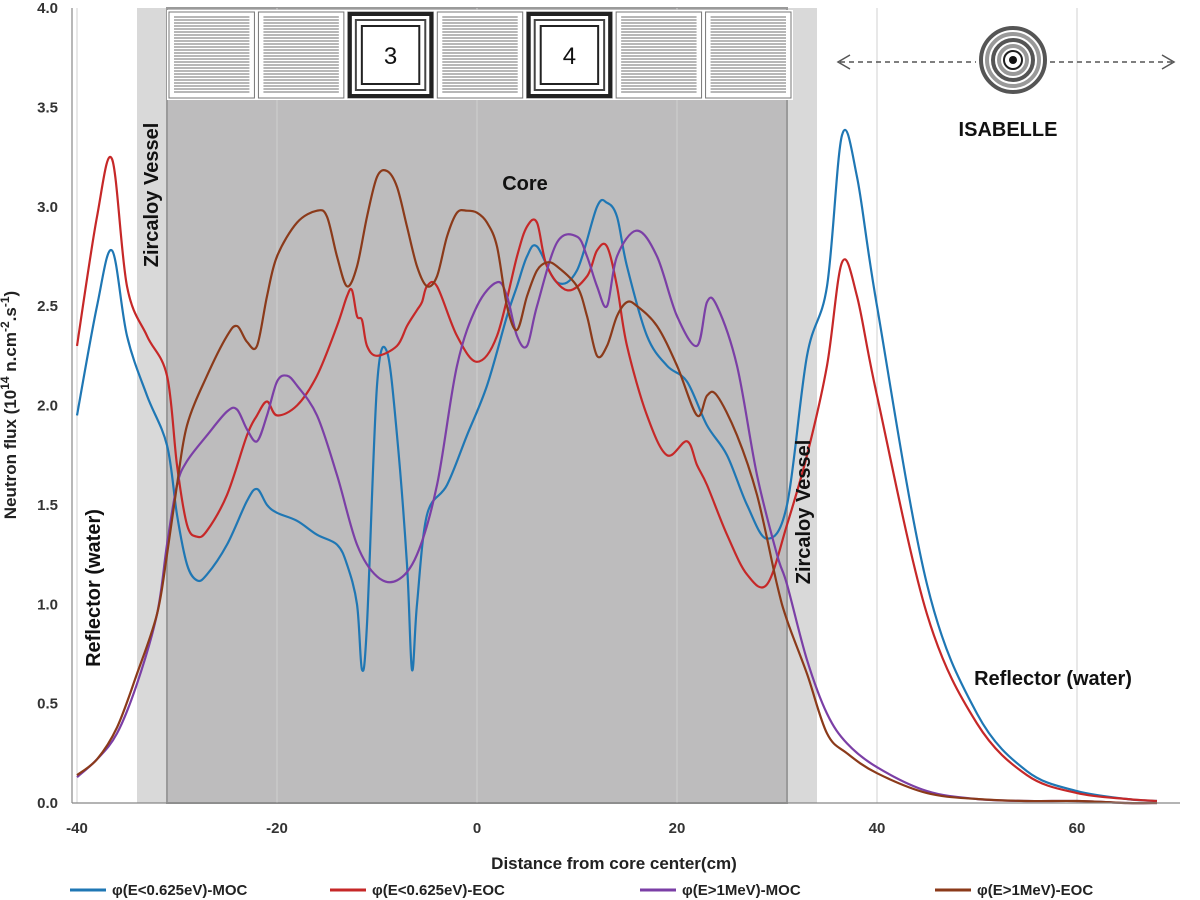 This screenshot has width=1200, height=900. Describe the element at coordinates (277, 828) in the screenshot. I see `x-tick-label: -20` at that location.